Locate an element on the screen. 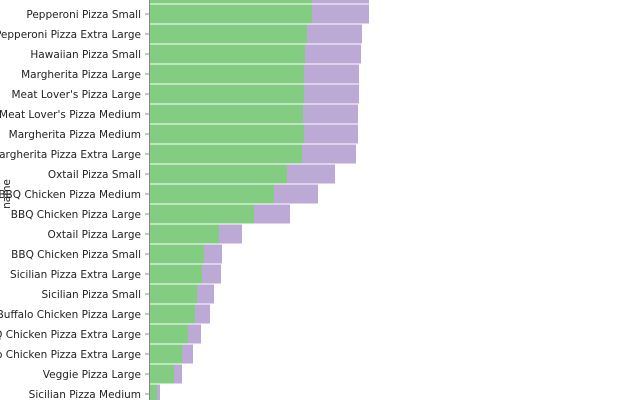 This screenshot has width=640, height=400. y-tick-label: Meat Lover's Pizza Medium is located at coordinates (70, 115).